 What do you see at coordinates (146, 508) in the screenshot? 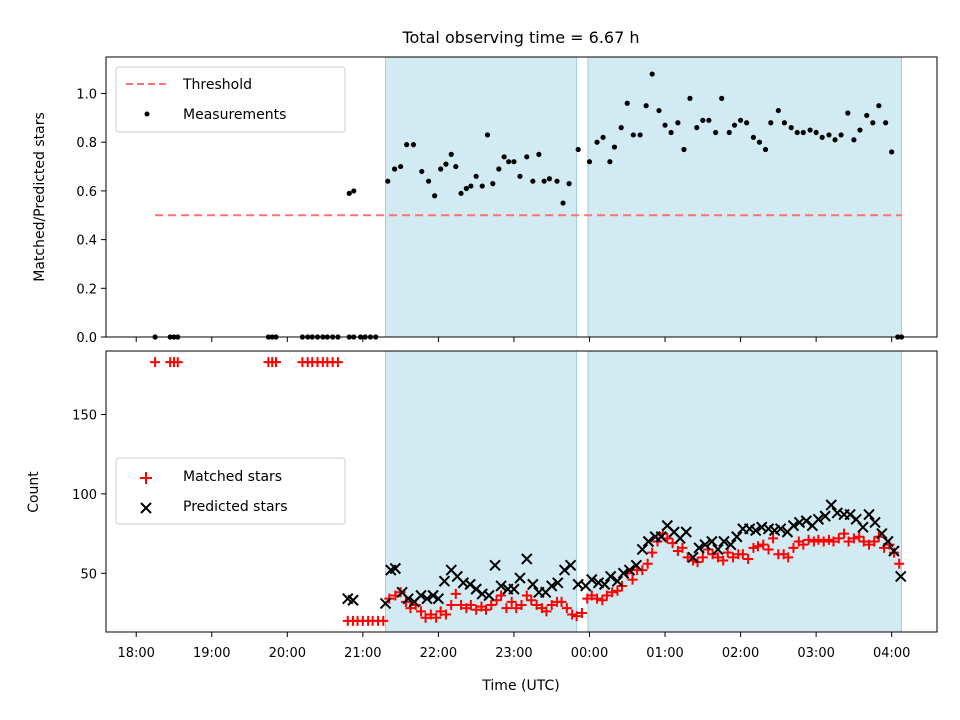
I see `legend-predicted-swatch` at bounding box center [146, 508].